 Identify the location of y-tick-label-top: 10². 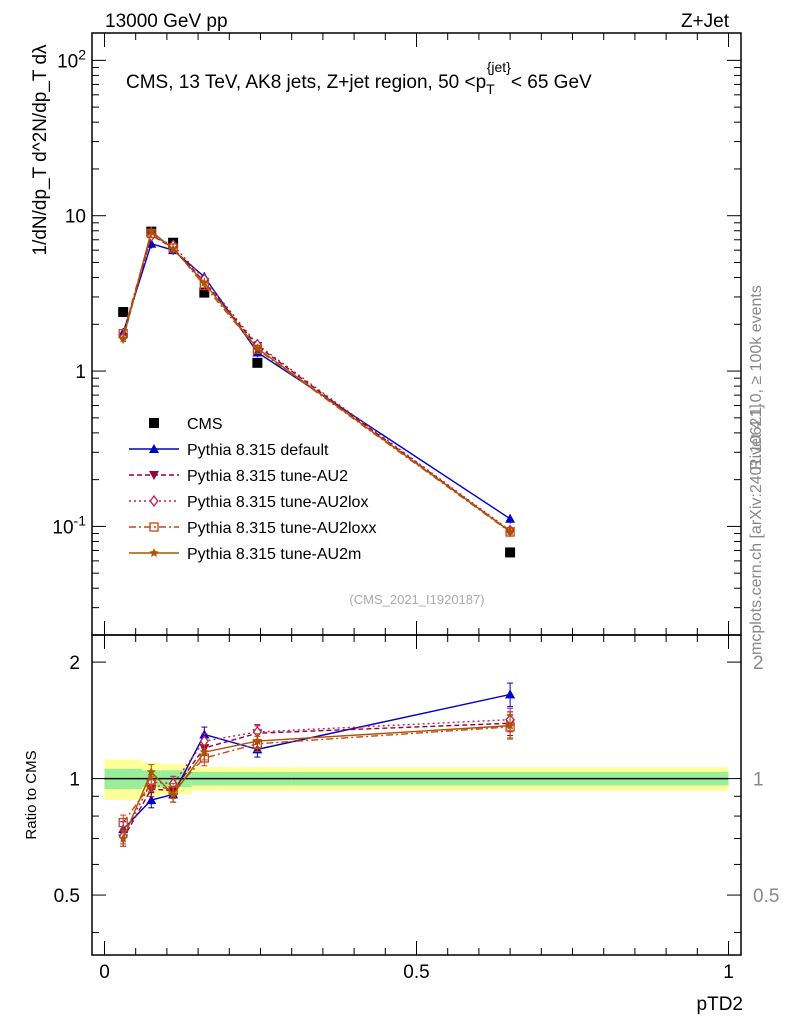
(71, 59).